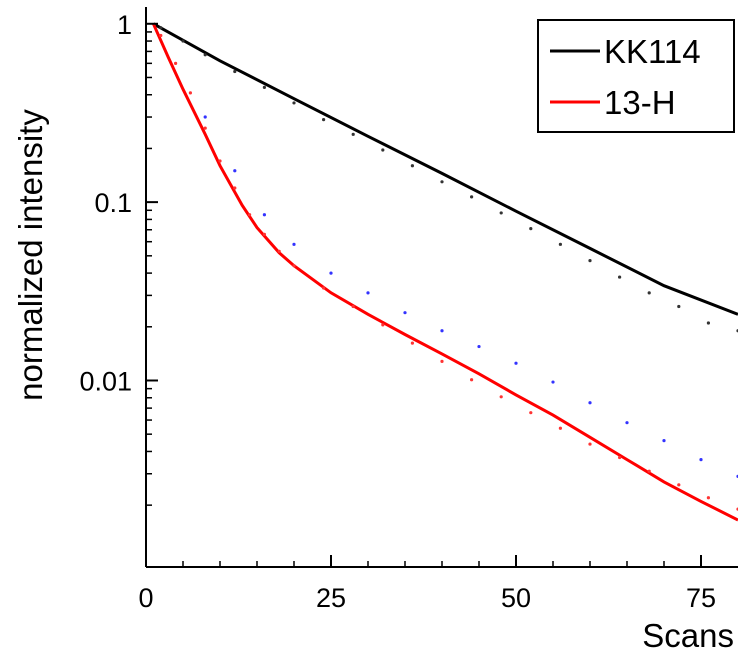 The width and height of the screenshot is (738, 655). What do you see at coordinates (30, 255) in the screenshot?
I see `y-axis-title: normalized intensity` at bounding box center [30, 255].